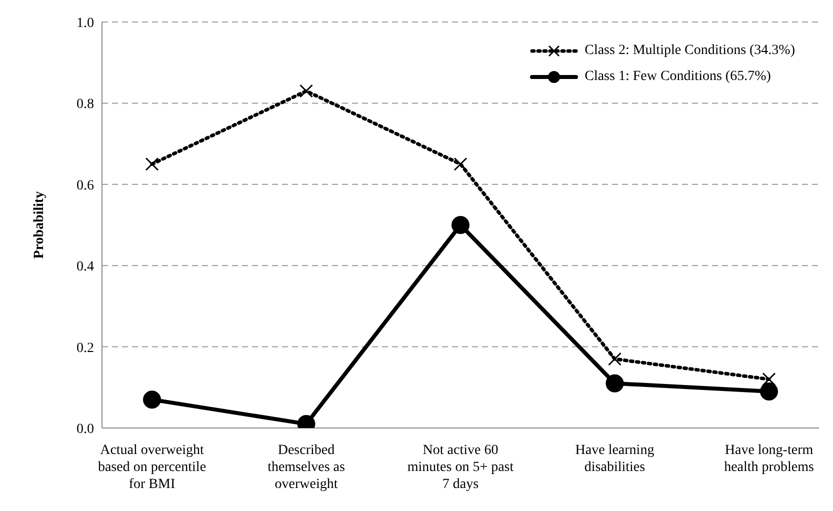 The height and width of the screenshot is (511, 833). Describe the element at coordinates (85, 267) in the screenshot. I see `y-tick-label: 0.4` at that location.